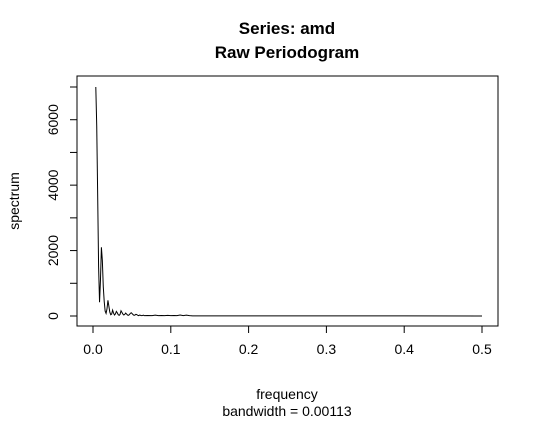 This screenshot has width=538, height=429. I want to click on x-tick-label: 0.0, so click(93, 349).